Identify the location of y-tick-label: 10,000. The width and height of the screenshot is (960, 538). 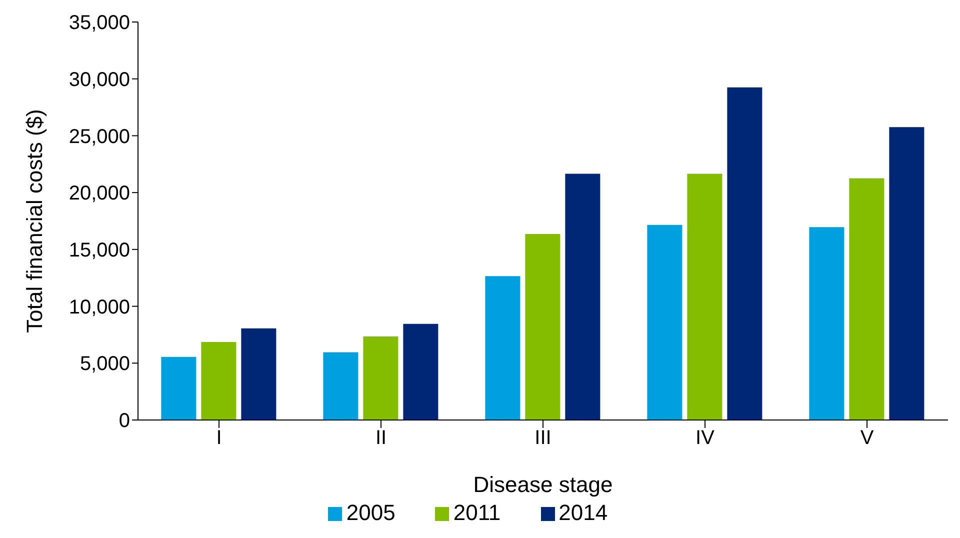
(99, 307).